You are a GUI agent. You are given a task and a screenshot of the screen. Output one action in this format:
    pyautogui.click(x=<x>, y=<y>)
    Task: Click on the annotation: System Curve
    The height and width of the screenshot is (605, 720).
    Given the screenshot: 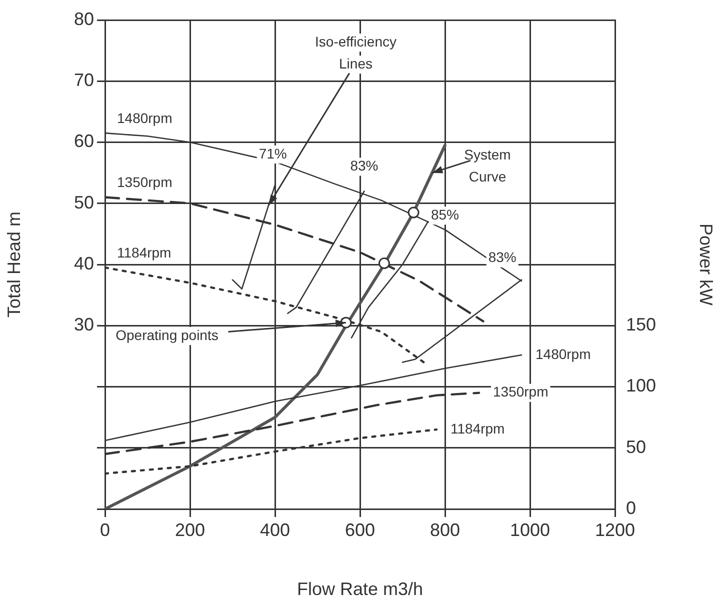 What is the action you would take?
    pyautogui.click(x=487, y=165)
    